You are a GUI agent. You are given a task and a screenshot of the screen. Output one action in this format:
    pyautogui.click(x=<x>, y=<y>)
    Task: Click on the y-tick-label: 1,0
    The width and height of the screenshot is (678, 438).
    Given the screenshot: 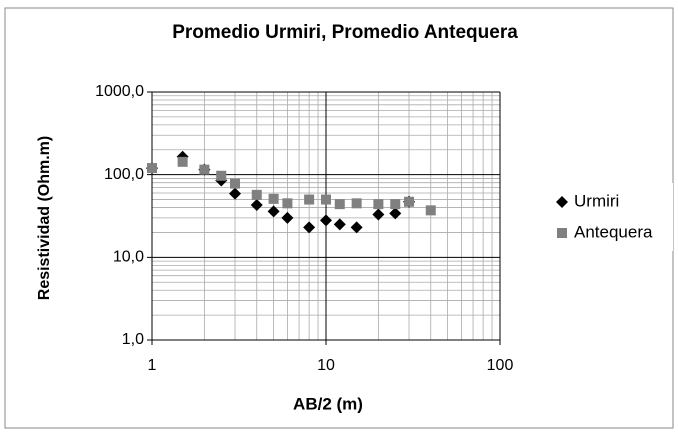 What is the action you would take?
    pyautogui.click(x=133, y=339)
    